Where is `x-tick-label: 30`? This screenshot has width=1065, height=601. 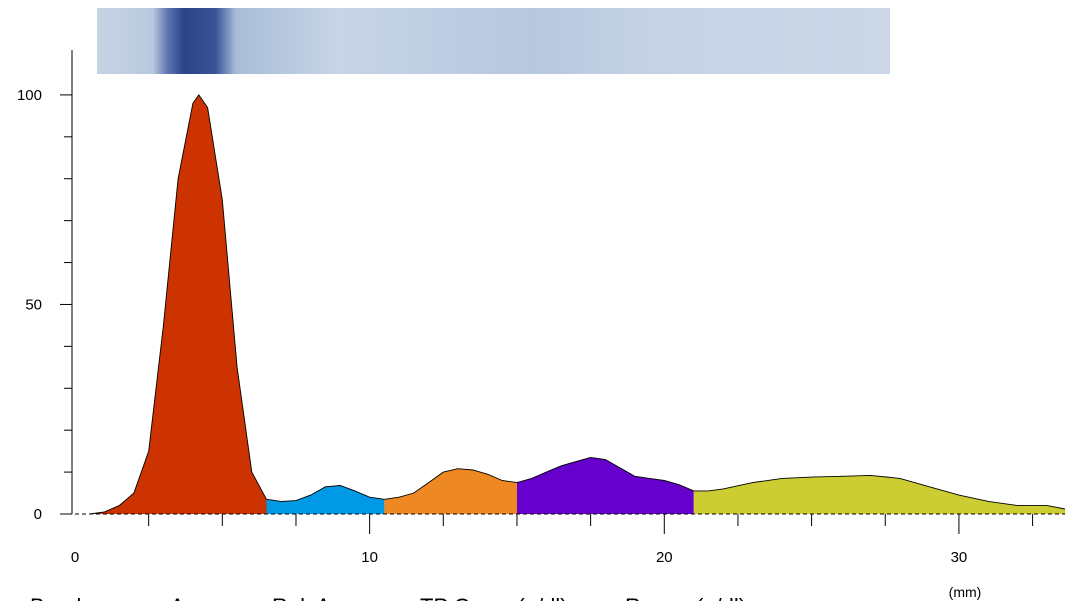
x-tick-label: 30 is located at coordinates (959, 557).